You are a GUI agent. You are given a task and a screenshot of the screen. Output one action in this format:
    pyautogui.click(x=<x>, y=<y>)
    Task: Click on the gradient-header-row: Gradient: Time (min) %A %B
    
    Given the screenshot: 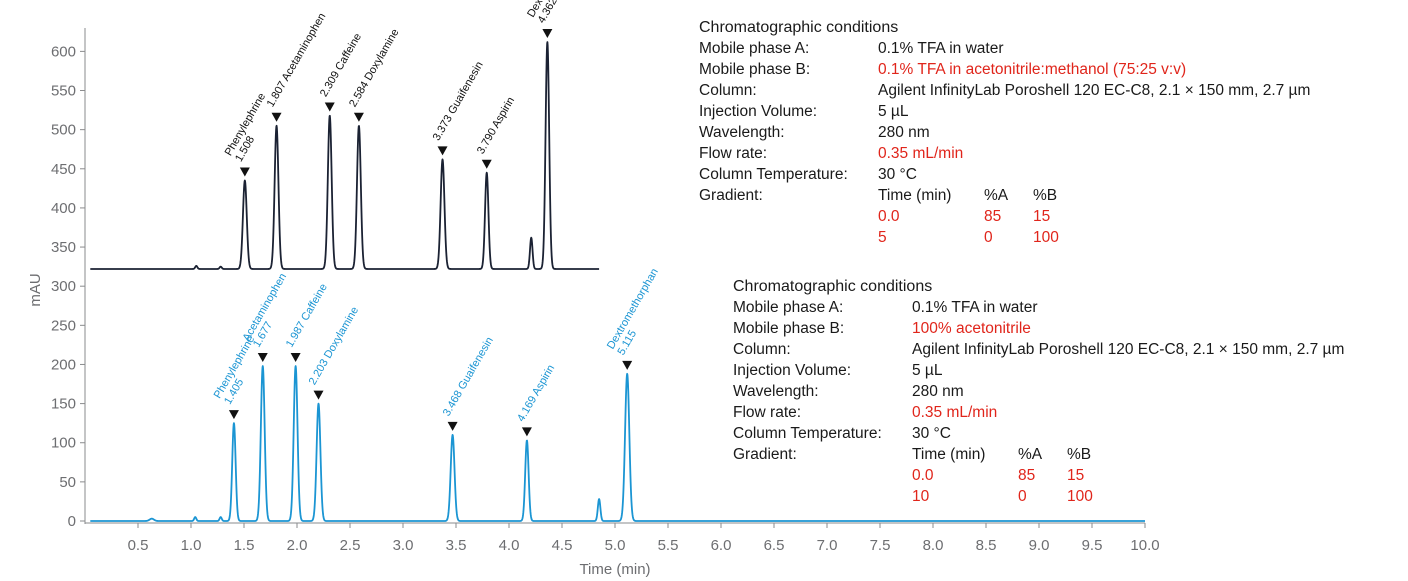 What is the action you would take?
    pyautogui.click(x=1068, y=454)
    